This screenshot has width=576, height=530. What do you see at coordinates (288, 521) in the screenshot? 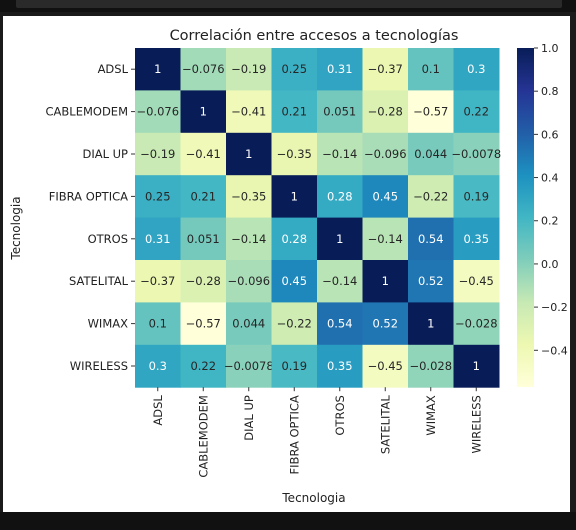
I see `bottom-strip` at bounding box center [288, 521].